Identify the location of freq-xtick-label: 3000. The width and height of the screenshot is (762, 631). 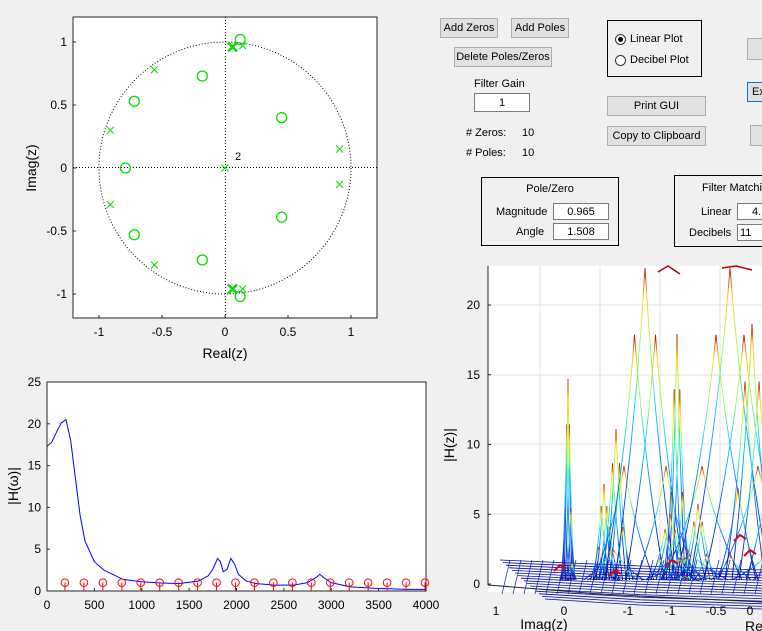
(331, 605).